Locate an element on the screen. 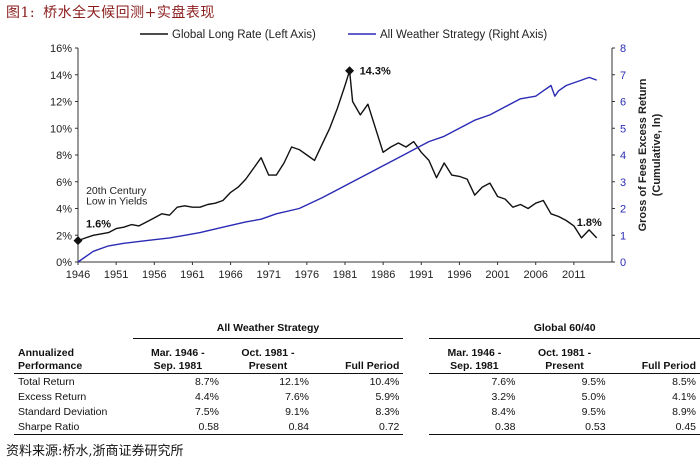  row-header-label: Annualized Performance is located at coordinates (73, 356).